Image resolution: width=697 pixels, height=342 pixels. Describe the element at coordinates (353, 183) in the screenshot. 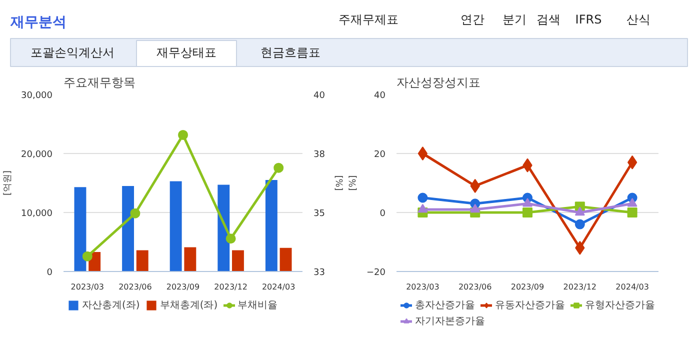

I see `y-axis-title: [%]` at that location.